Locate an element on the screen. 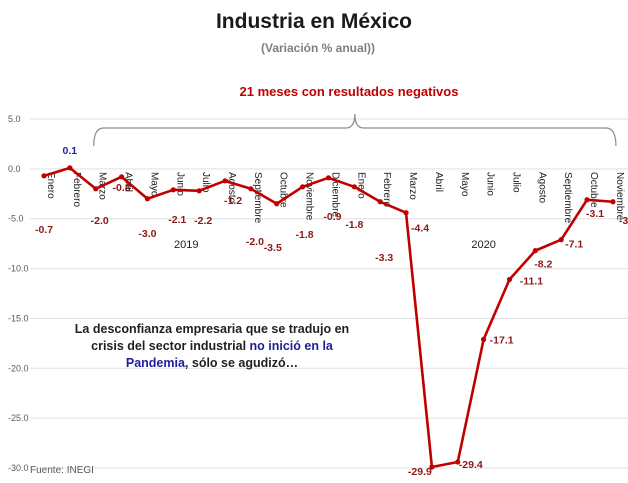  data-label: -2.1 is located at coordinates (177, 220).